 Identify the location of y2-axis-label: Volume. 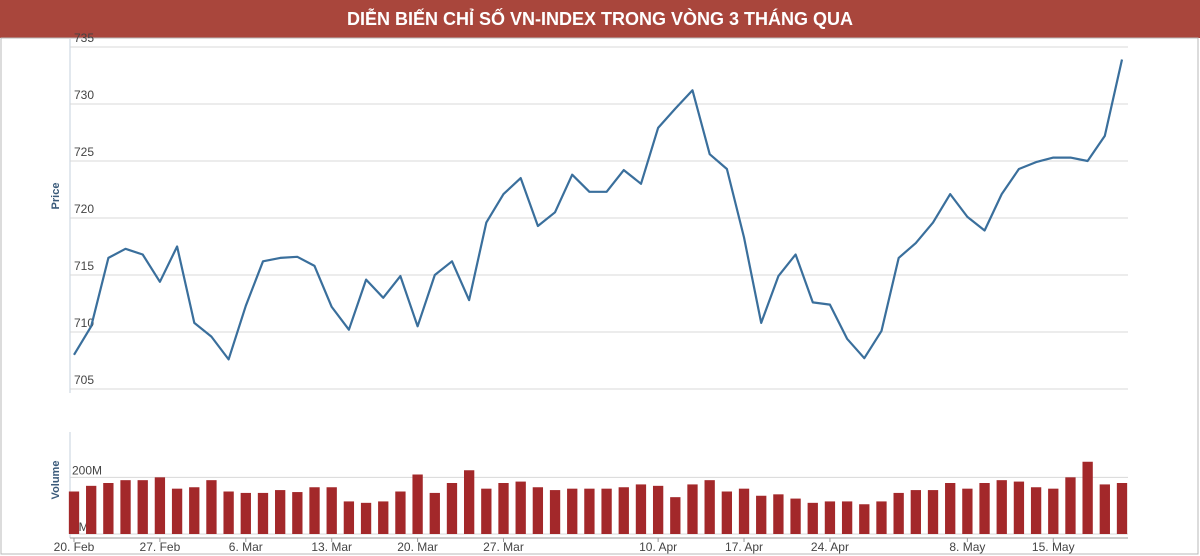
(56, 480).